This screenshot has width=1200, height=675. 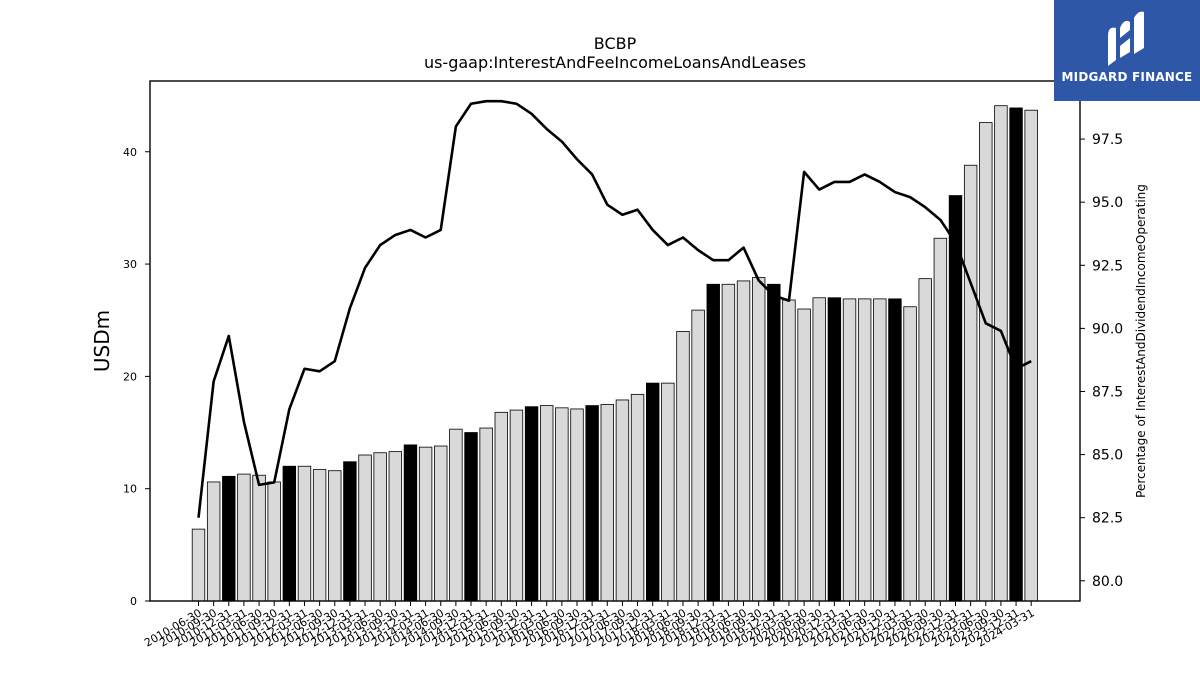 I want to click on y-tick-label: 20, so click(x=130, y=376).